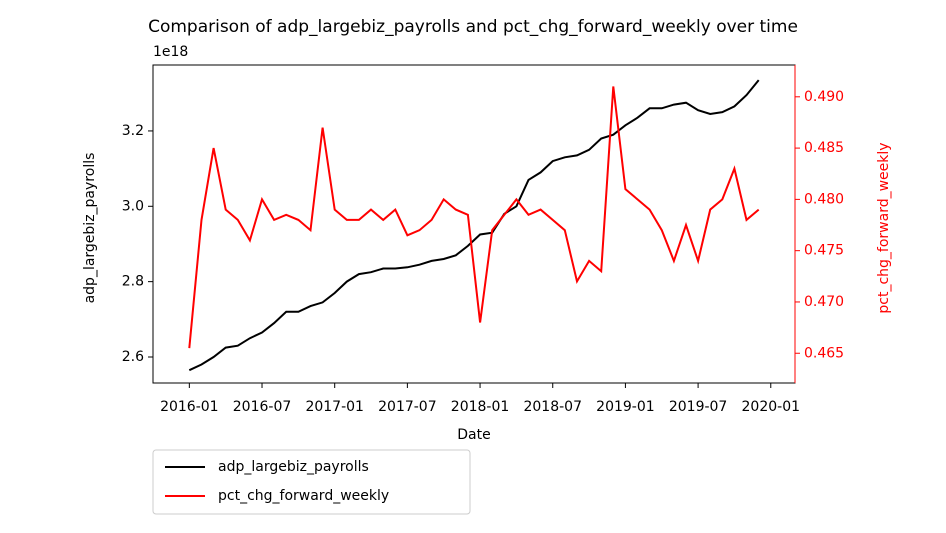  Describe the element at coordinates (824, 251) in the screenshot. I see `y2-tick-label: 0.475` at that location.